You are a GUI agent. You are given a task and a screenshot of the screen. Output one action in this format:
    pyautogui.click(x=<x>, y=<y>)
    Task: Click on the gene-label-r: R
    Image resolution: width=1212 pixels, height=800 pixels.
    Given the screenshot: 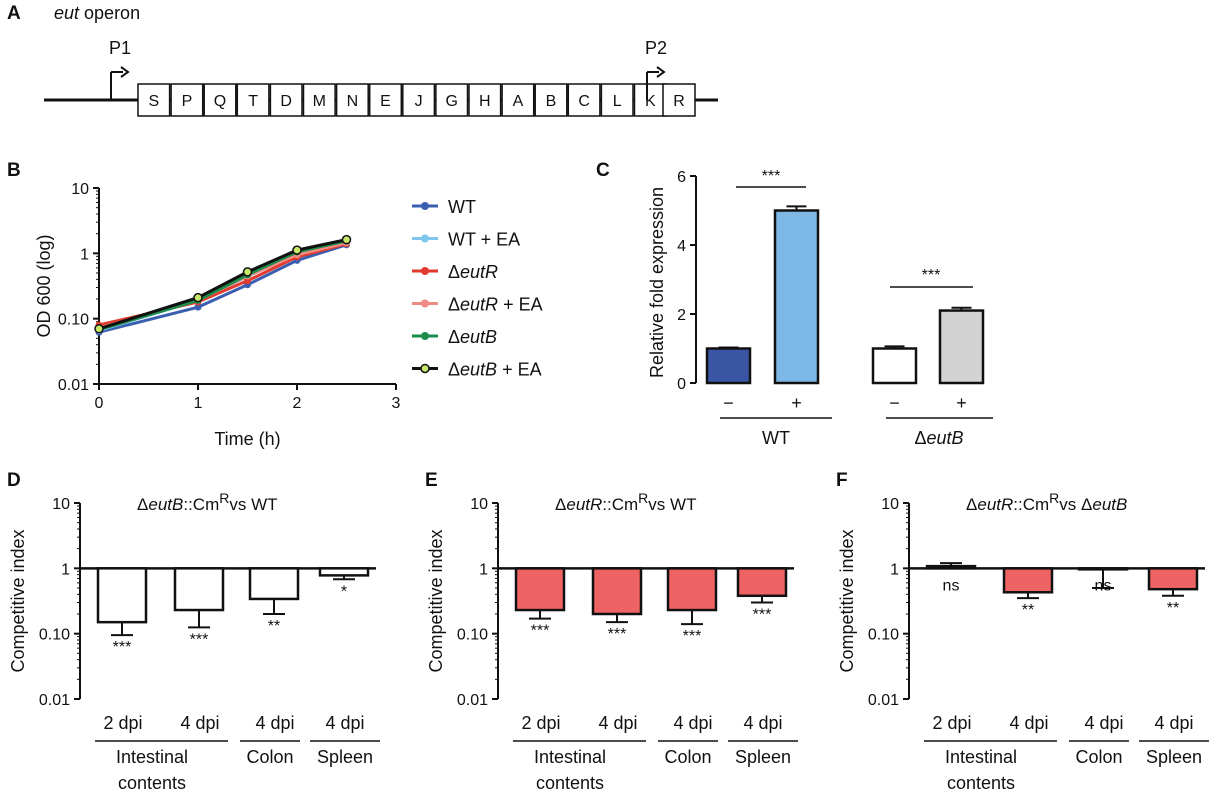 What is the action you would take?
    pyautogui.click(x=679, y=101)
    